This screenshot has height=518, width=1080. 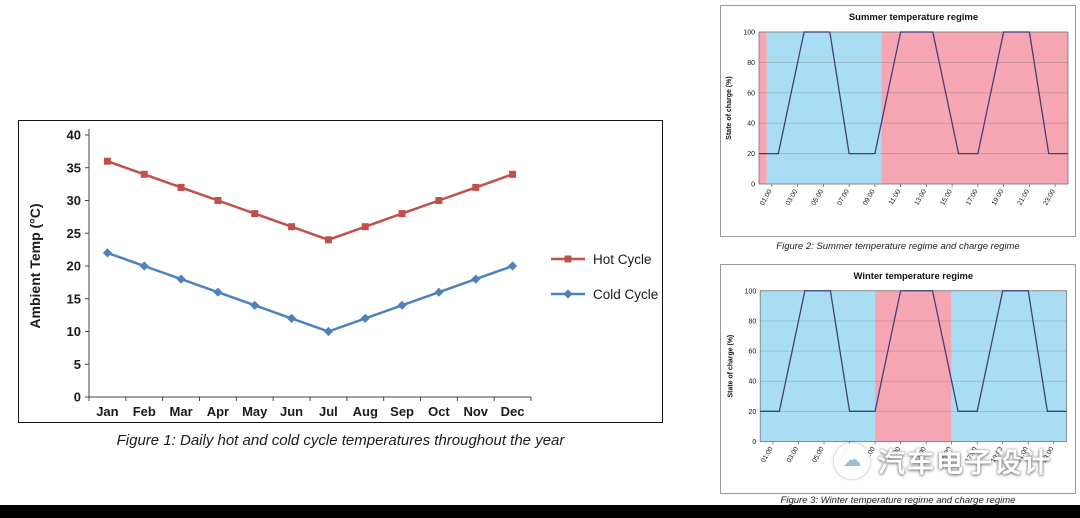 What do you see at coordinates (475, 411) in the screenshot?
I see `svg-text: Nov` at bounding box center [475, 411].